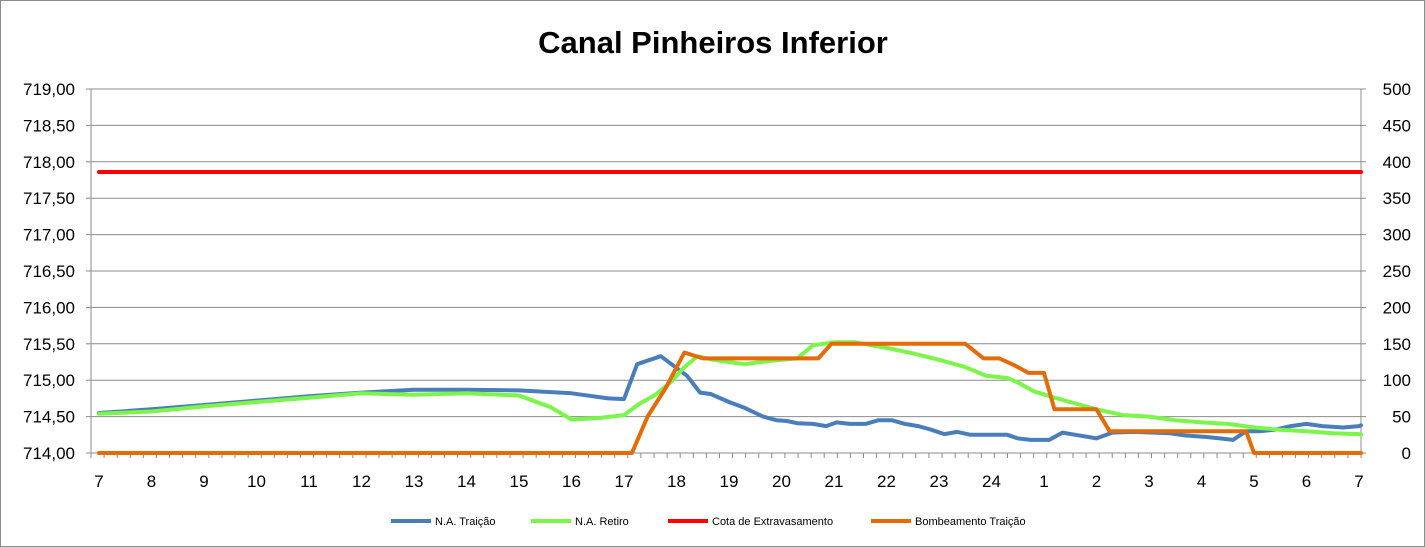  I want to click on x-tick-label: 1, so click(1043, 481).